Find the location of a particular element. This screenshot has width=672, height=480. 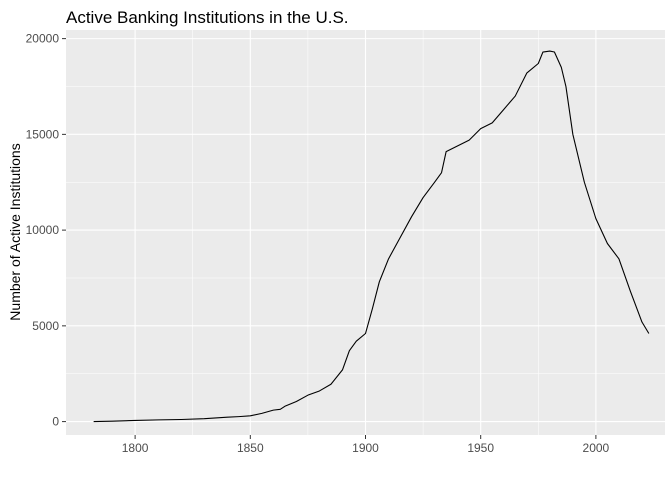

y-tick-label: 20000 is located at coordinates (43, 39).